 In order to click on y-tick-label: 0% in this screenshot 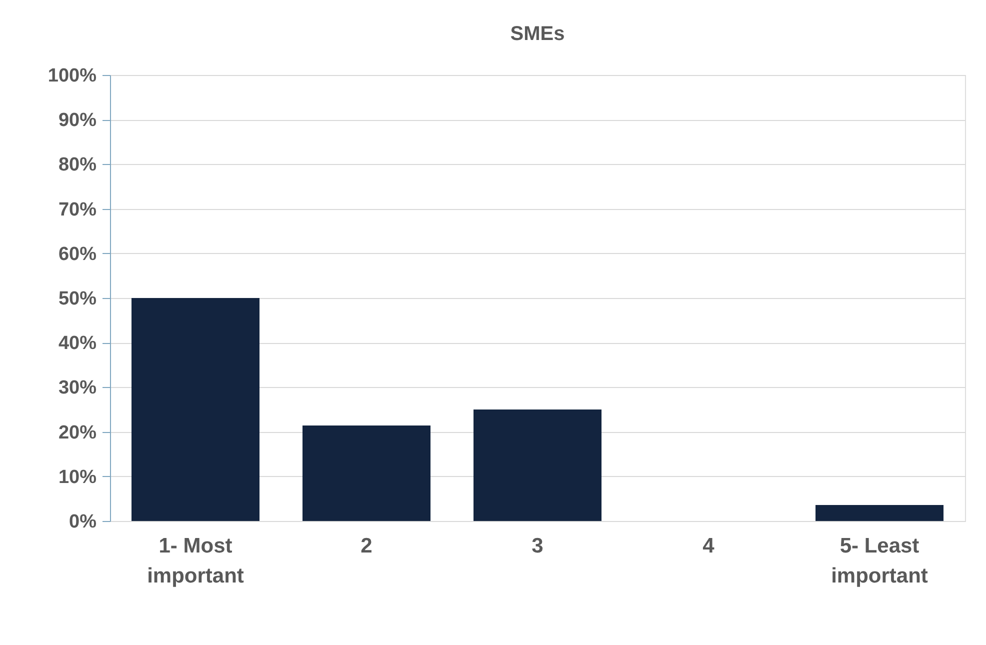, I will do `click(83, 522)`.